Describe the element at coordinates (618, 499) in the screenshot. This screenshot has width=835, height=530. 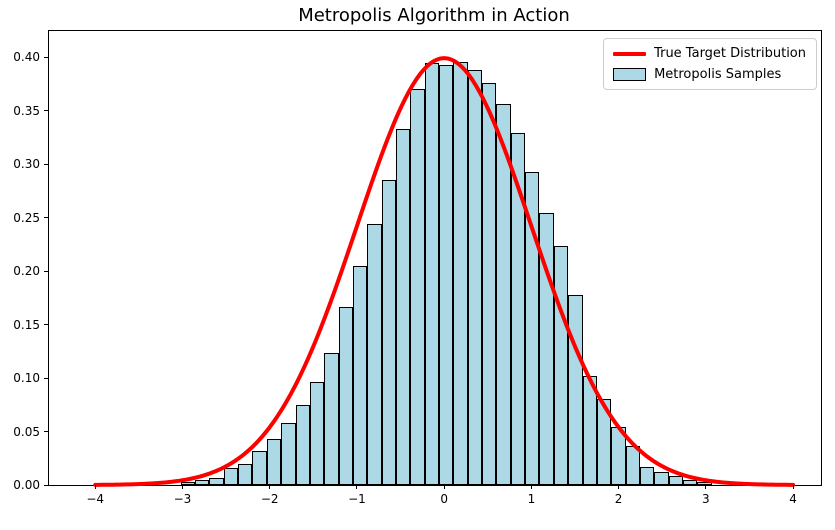
I see `x-tick-label: 2` at that location.